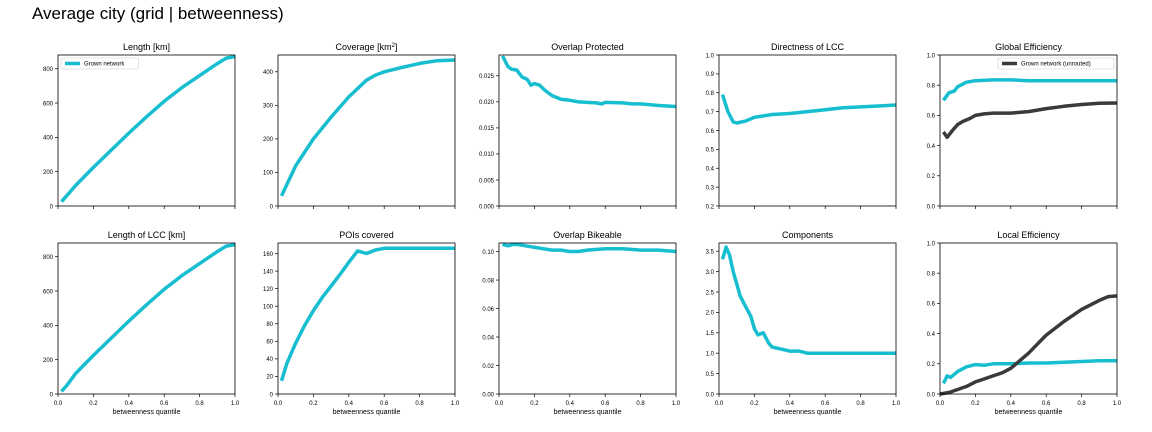  Describe the element at coordinates (487, 77) in the screenshot. I see `y-tick-label: 0.025` at that location.